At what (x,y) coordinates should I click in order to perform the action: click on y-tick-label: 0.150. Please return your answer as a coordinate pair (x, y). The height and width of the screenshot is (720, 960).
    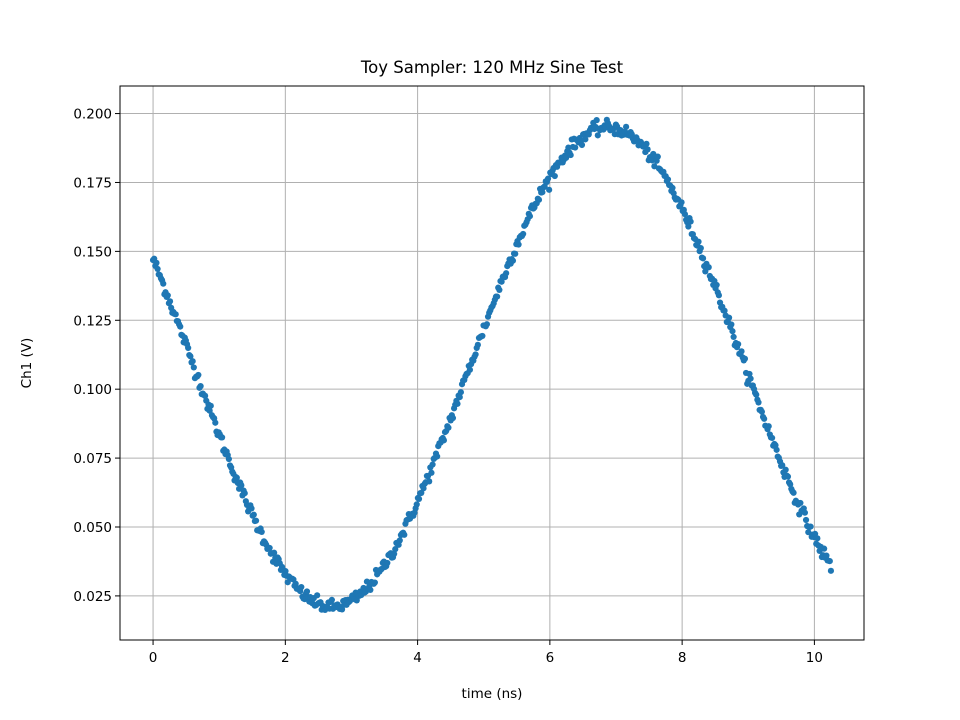
    Looking at the image, I should click on (92, 252).